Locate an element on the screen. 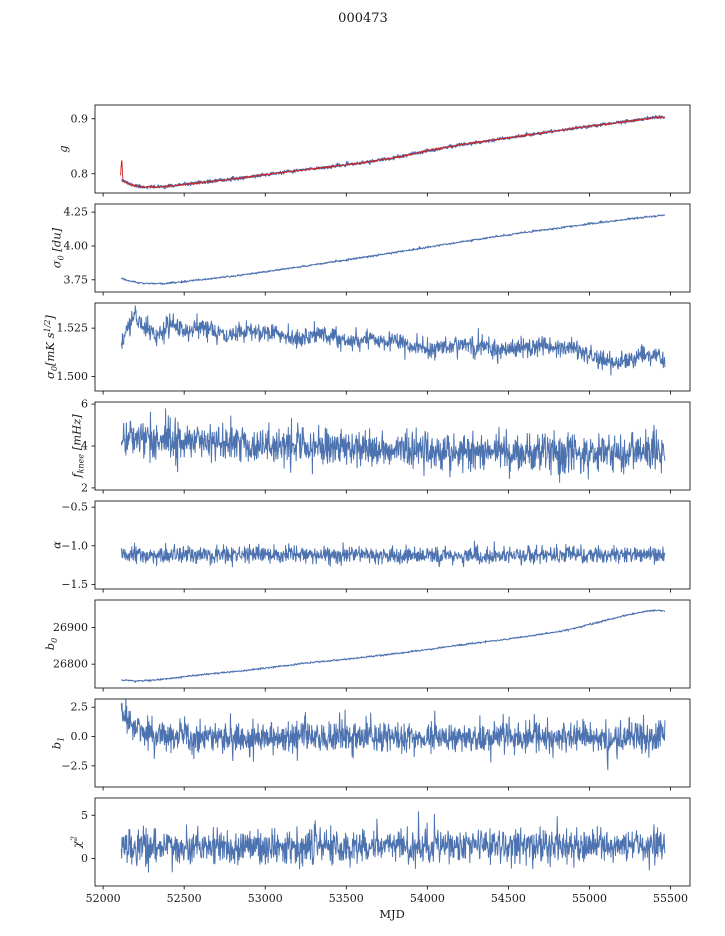 The image size is (725, 936). series-alpha is located at coordinates (393, 554).